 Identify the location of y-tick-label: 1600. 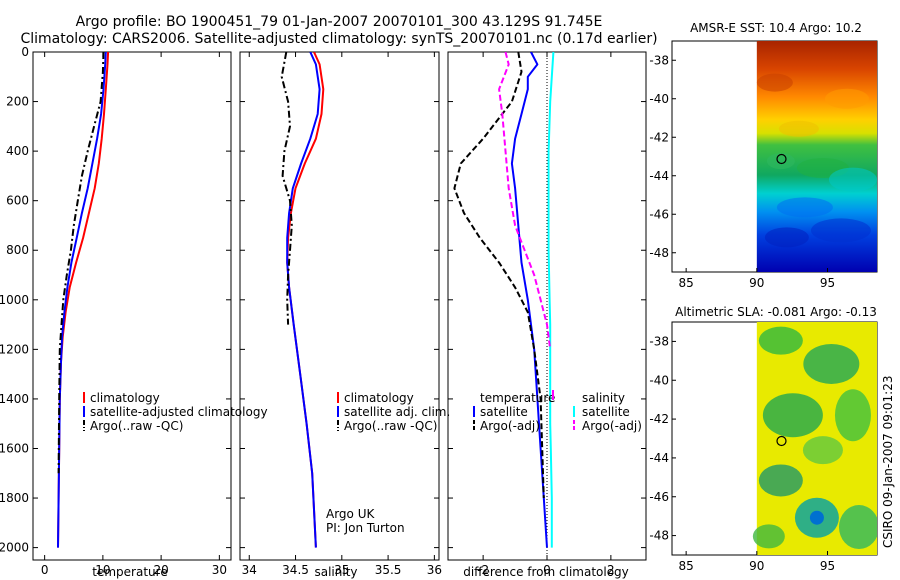
(14, 448).